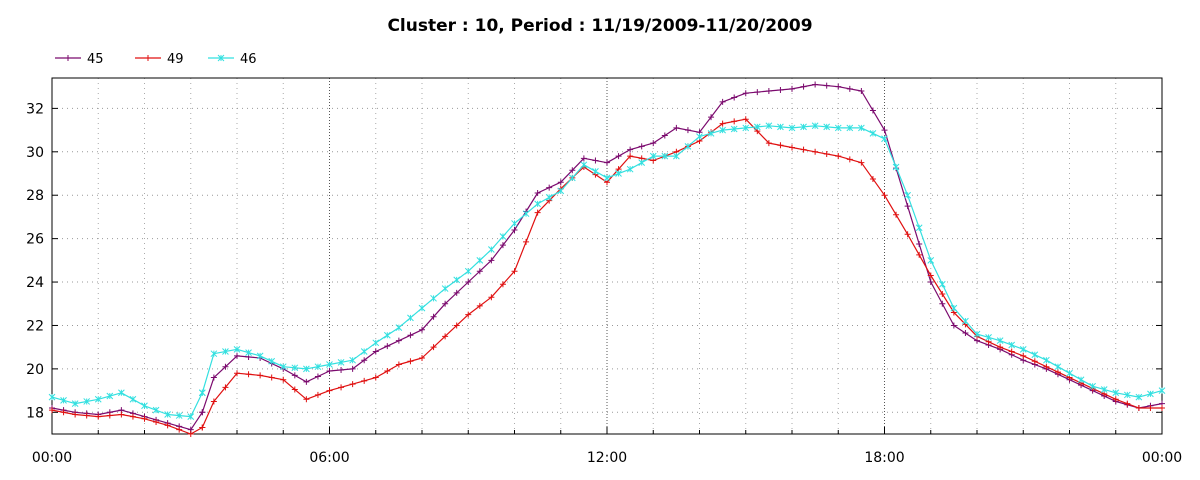 This screenshot has height=480, width=1200. Describe the element at coordinates (35, 413) in the screenshot. I see `y-tick-label: 18` at that location.